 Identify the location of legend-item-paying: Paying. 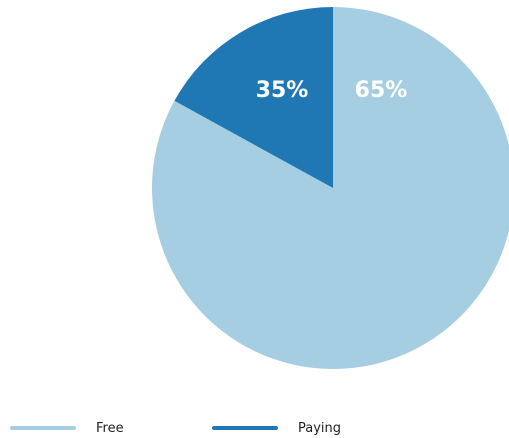
(276, 428).